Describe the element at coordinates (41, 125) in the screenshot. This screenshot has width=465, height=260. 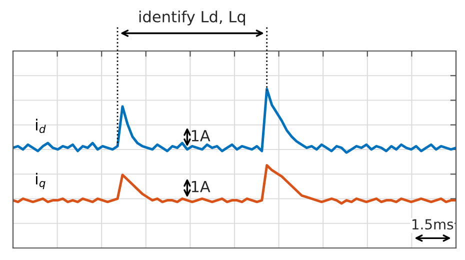
I see `series-label: i$_{d}$` at that location.